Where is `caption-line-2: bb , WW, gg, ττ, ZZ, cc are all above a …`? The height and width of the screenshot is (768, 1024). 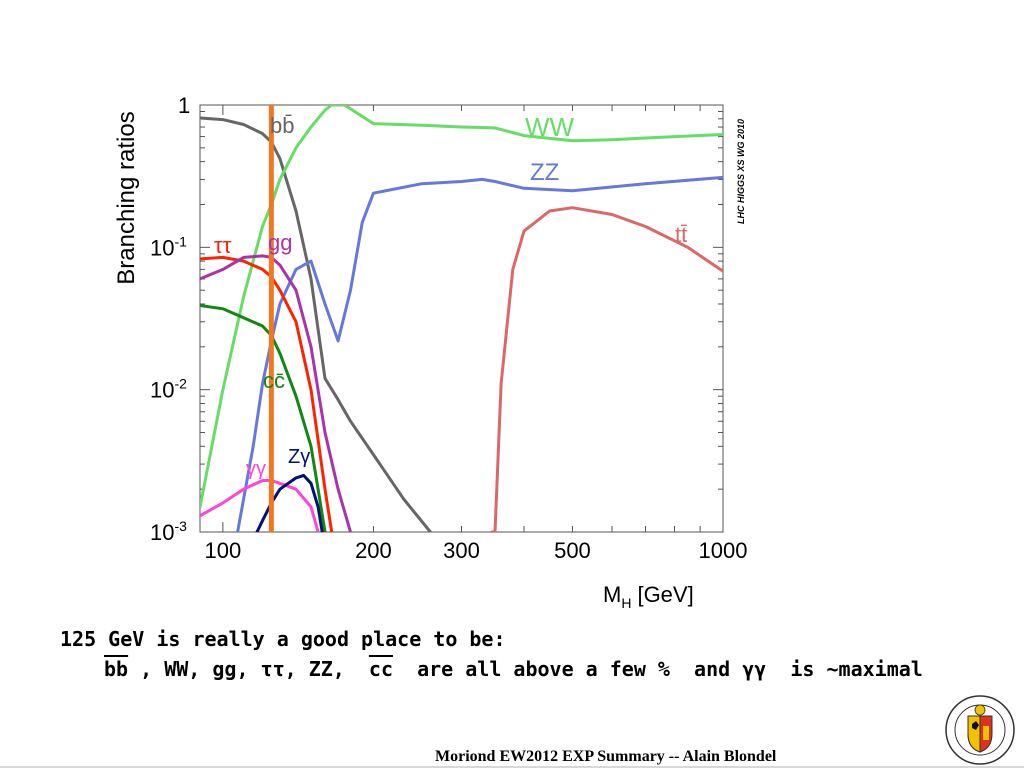
caption-line-2: bb , WW, gg, ττ, ZZ, cc are all above a … is located at coordinates (491, 669).